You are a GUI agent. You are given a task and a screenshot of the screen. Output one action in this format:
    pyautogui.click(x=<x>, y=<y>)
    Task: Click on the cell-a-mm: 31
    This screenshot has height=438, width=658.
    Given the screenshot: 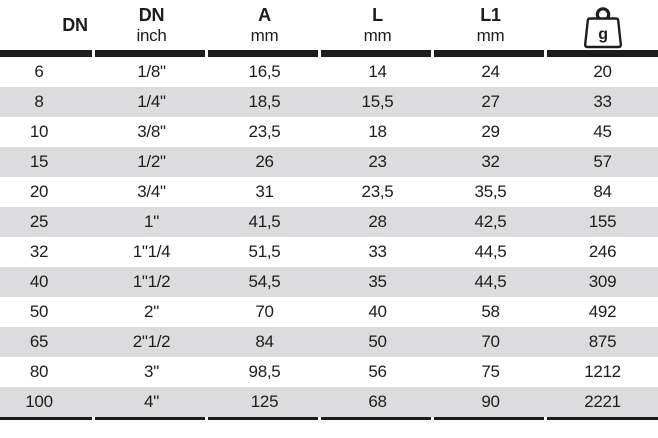 What is the action you would take?
    pyautogui.click(x=264, y=191)
    